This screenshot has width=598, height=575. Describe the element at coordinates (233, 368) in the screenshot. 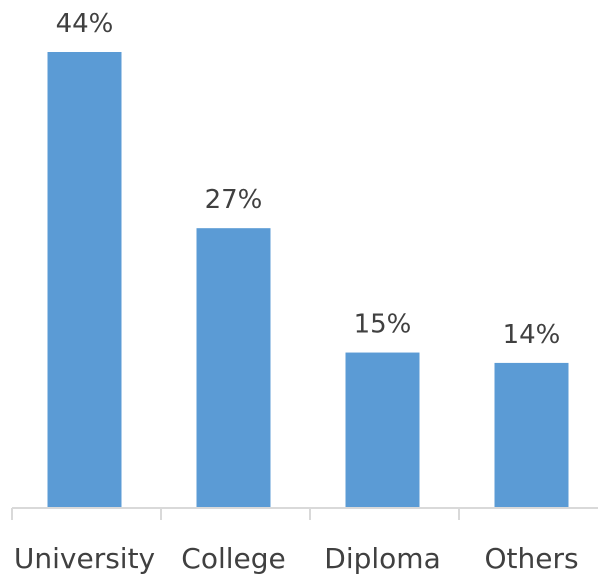

I see `bar-college` at that location.